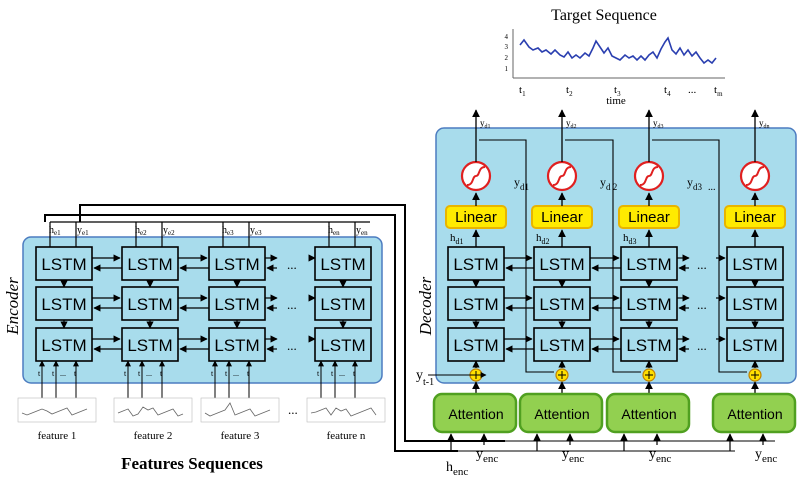 The height and width of the screenshot is (482, 805). I want to click on decoder-feedback-label: yd3, so click(695, 183).